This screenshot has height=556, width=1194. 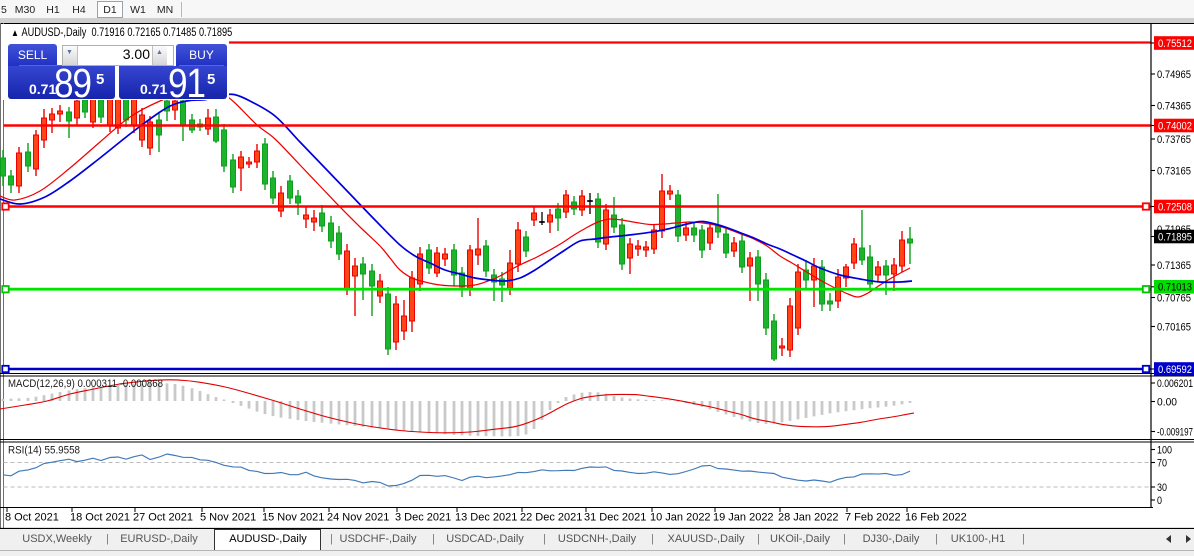 I want to click on svg-text: 19 Jan 2022, so click(x=743, y=518).